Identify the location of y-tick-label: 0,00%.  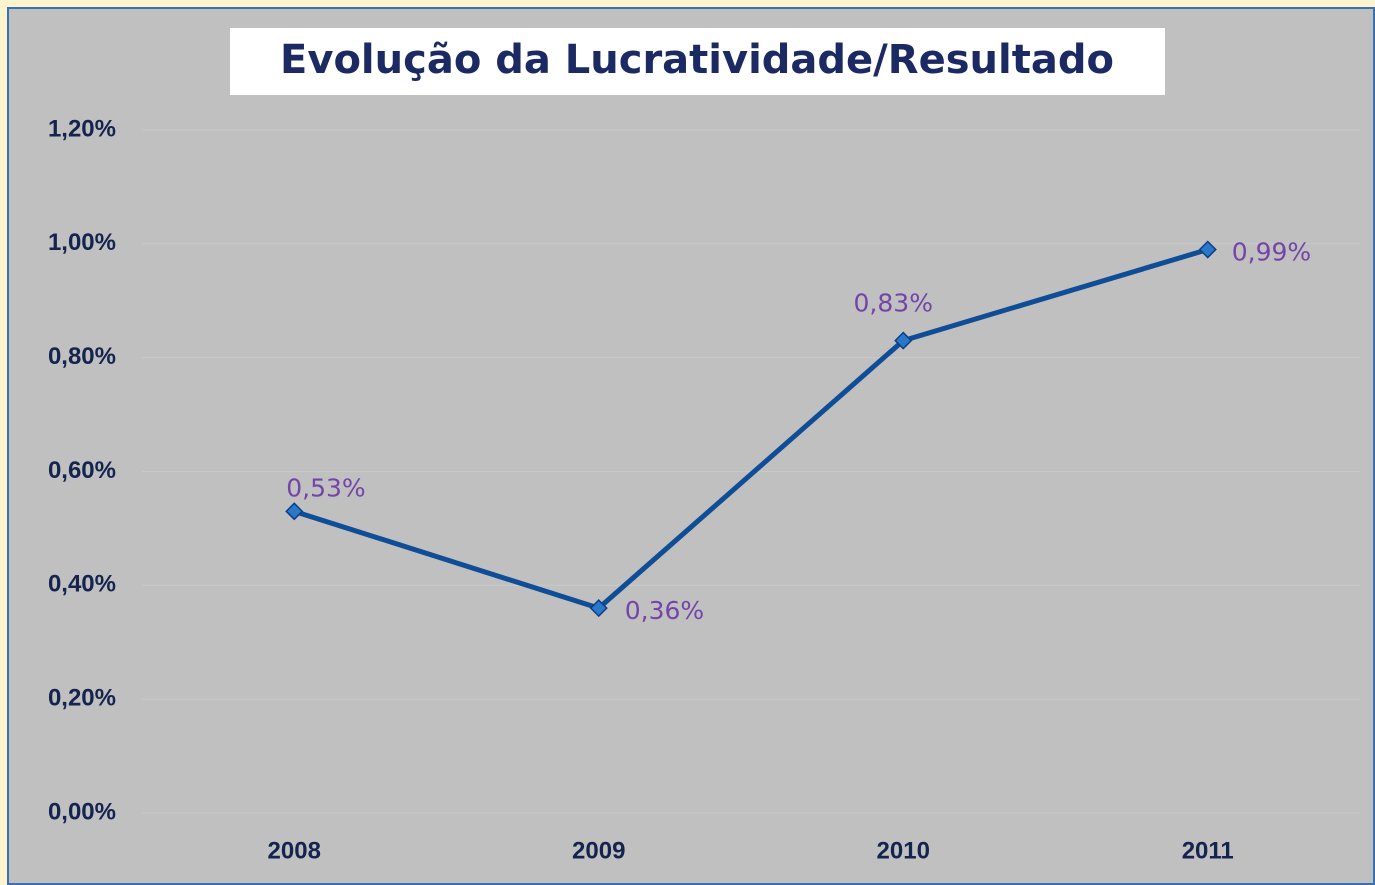
(82, 811).